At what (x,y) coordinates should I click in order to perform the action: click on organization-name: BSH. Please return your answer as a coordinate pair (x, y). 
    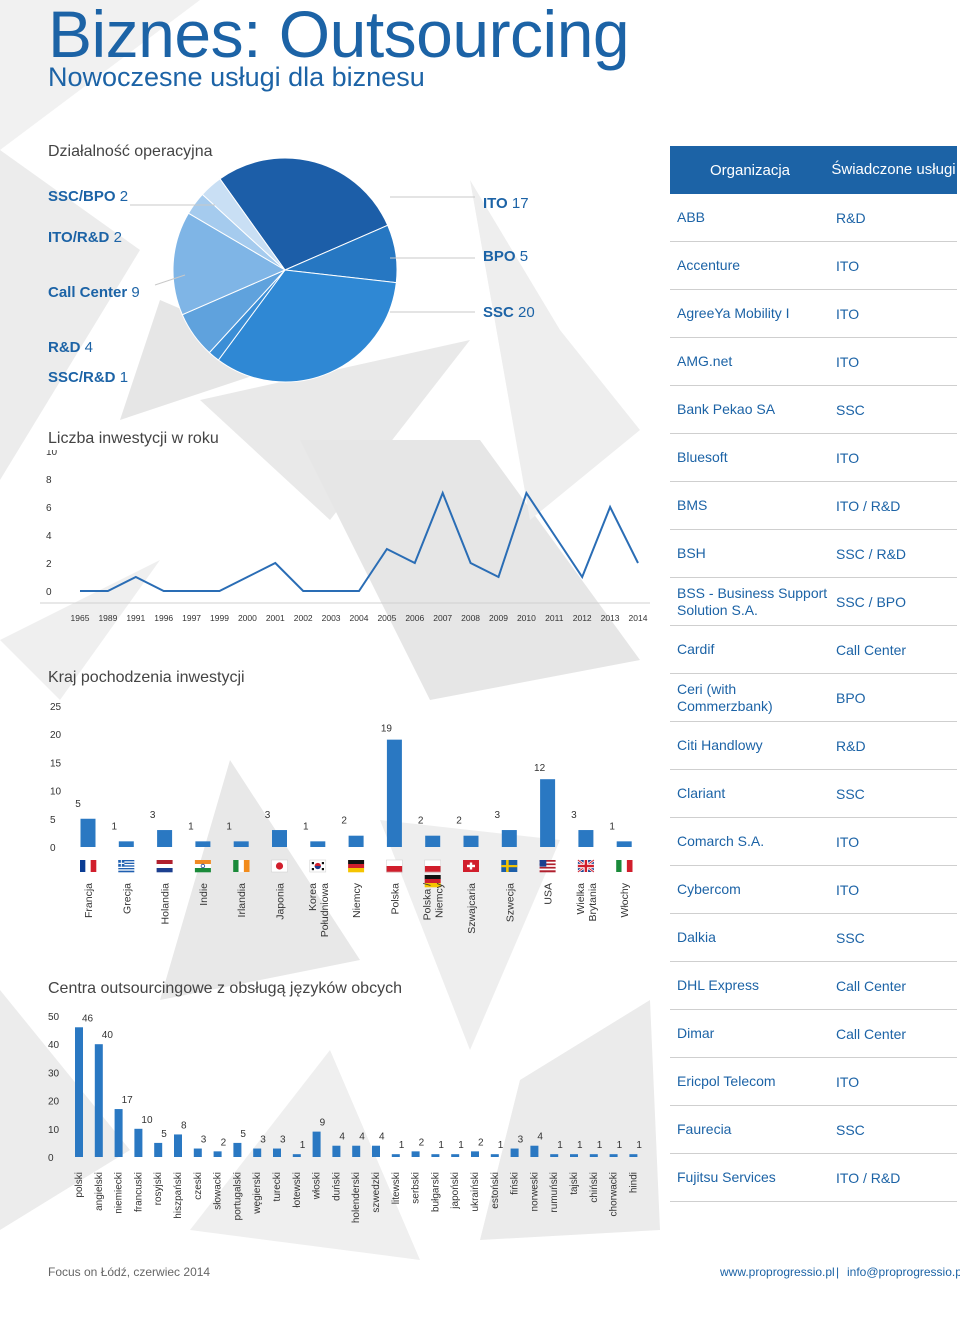
    Looking at the image, I should click on (691, 553).